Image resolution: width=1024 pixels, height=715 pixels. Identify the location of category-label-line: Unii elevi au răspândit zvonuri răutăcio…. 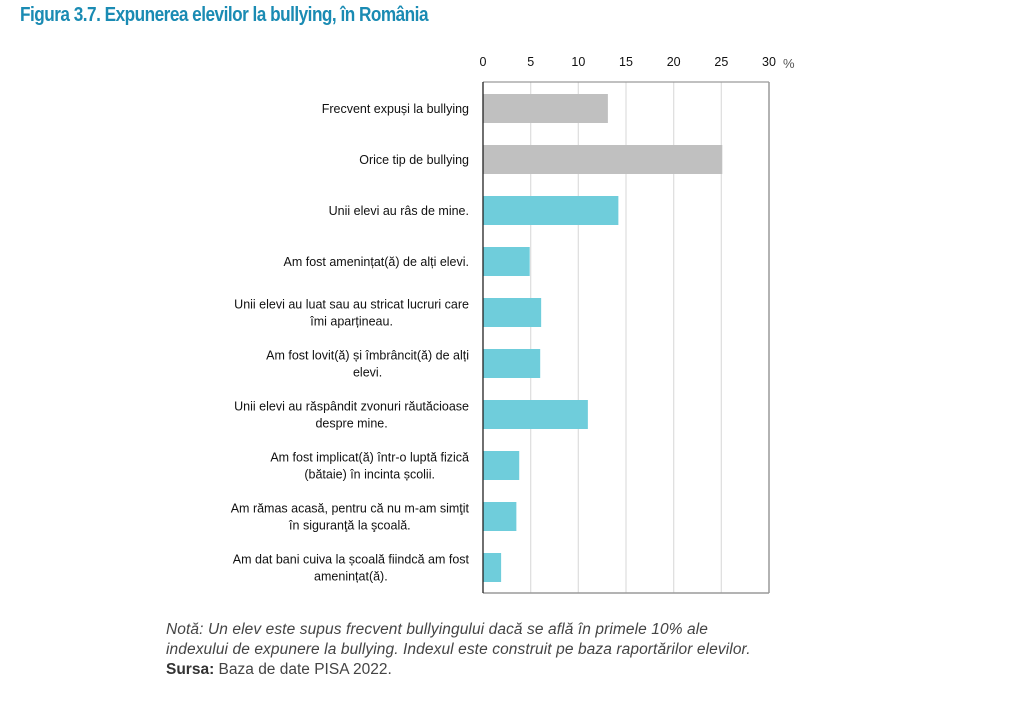
(351, 407).